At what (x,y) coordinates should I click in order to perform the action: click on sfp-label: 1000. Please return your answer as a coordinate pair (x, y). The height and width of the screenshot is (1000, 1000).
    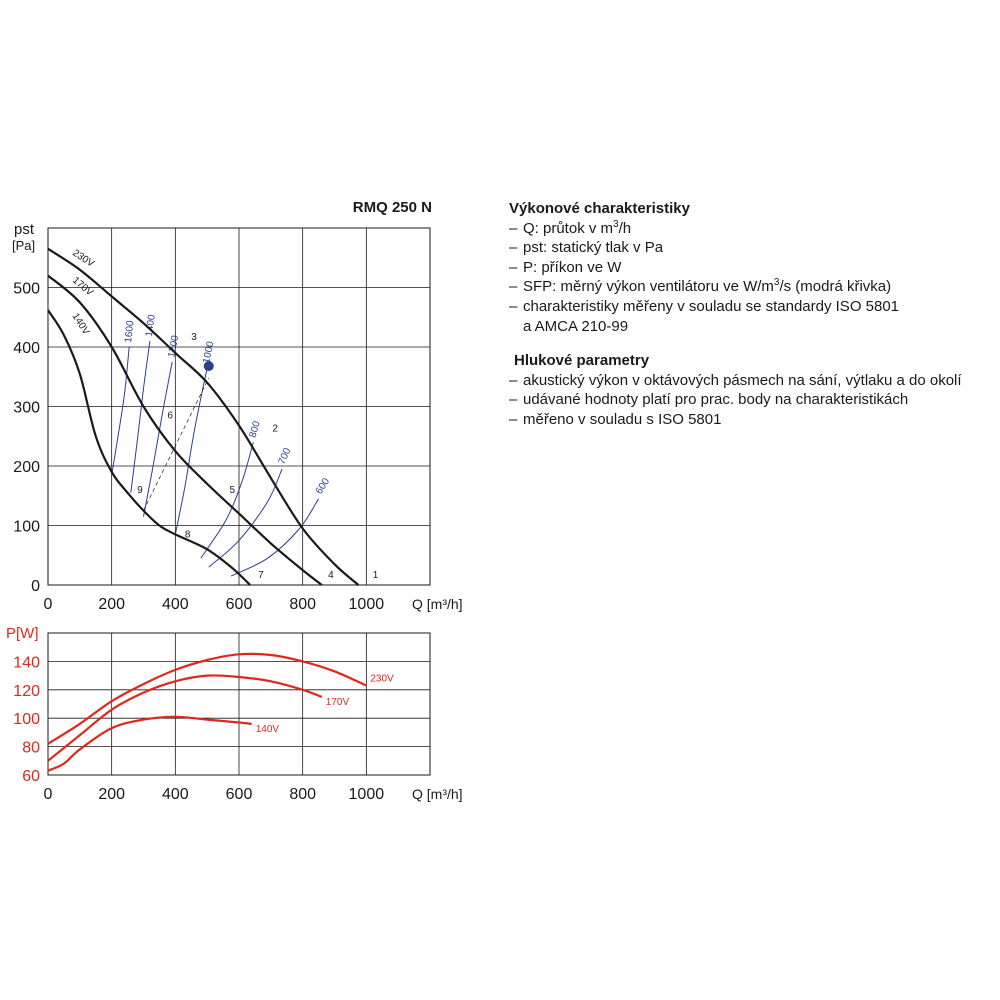
    Looking at the image, I should click on (208, 352).